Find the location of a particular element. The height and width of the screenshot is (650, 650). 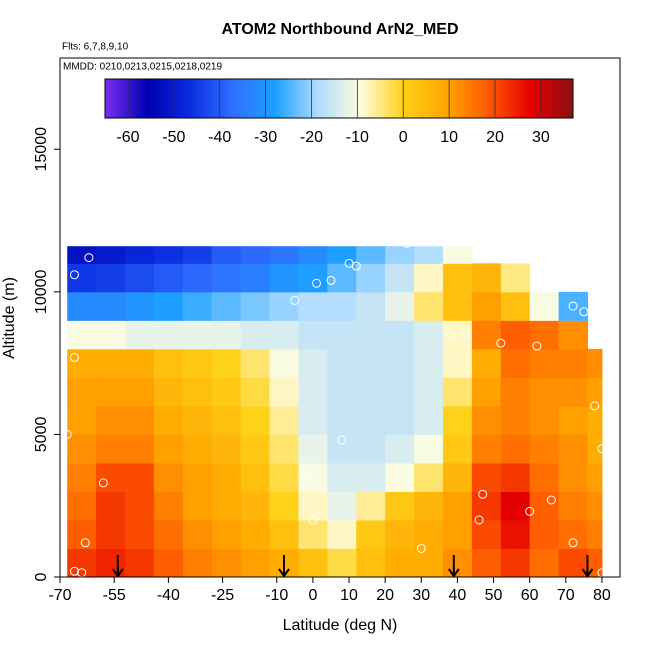

x-tick-label: 60 is located at coordinates (530, 595).